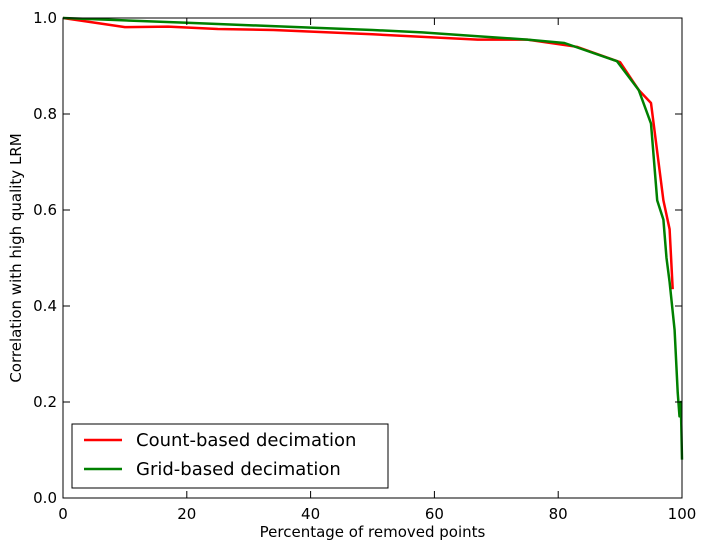 This screenshot has height=550, width=706. Describe the element at coordinates (45, 114) in the screenshot. I see `y-tick-label: 0.8` at that location.